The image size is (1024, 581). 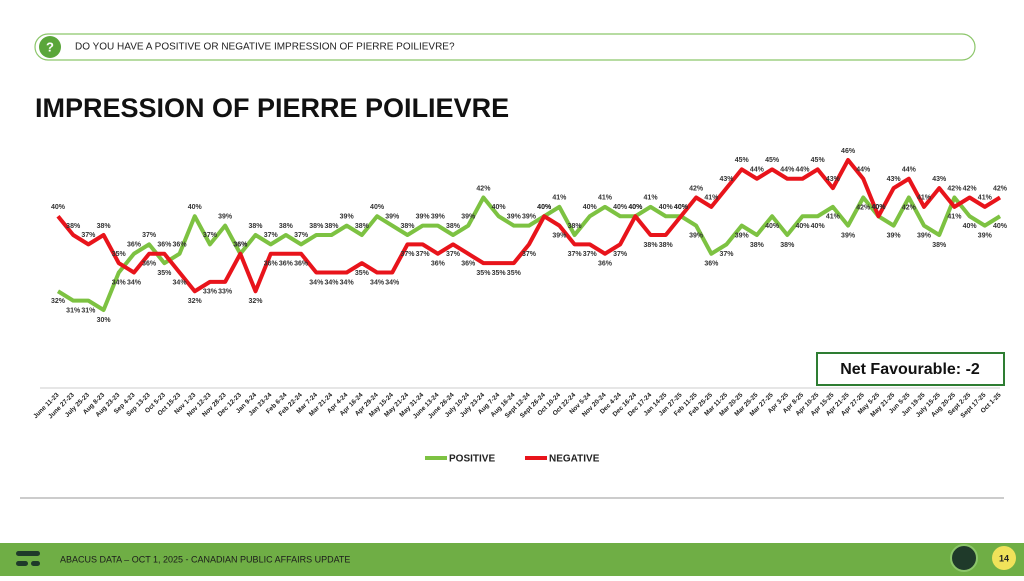 I want to click on question-icon-mark: ?, so click(x=50, y=46).